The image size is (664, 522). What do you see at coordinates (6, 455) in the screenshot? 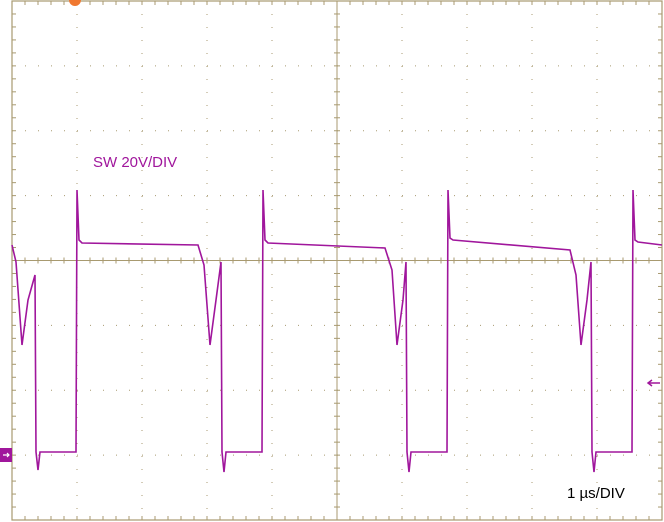
I see `channel-marker-arrow` at bounding box center [6, 455].